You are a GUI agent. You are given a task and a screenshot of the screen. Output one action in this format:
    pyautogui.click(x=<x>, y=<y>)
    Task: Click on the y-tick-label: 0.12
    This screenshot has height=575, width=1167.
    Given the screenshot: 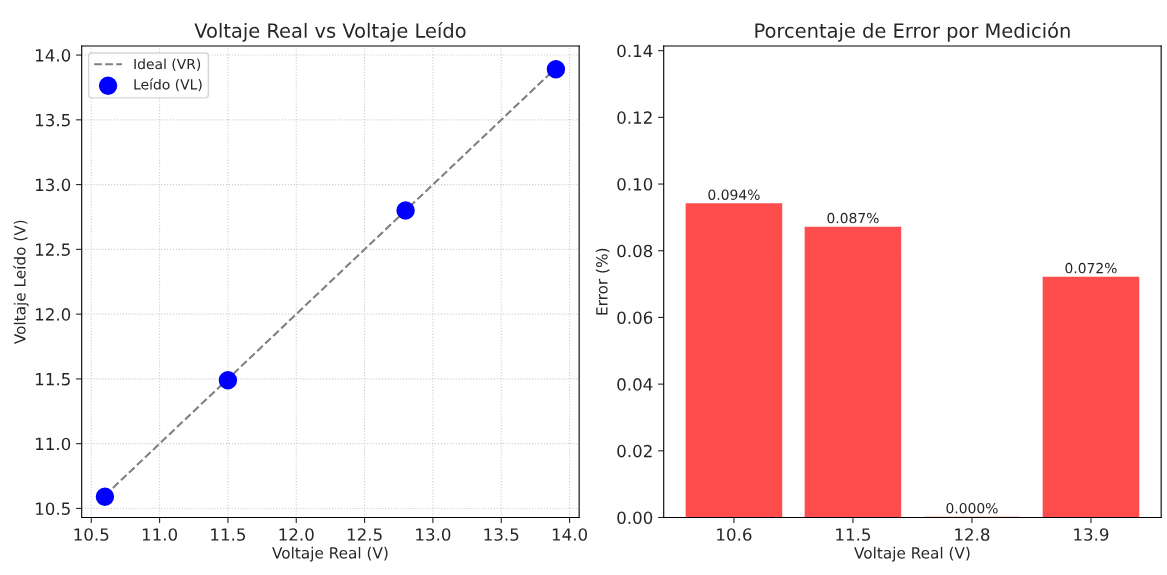 What is the action you would take?
    pyautogui.click(x=634, y=117)
    